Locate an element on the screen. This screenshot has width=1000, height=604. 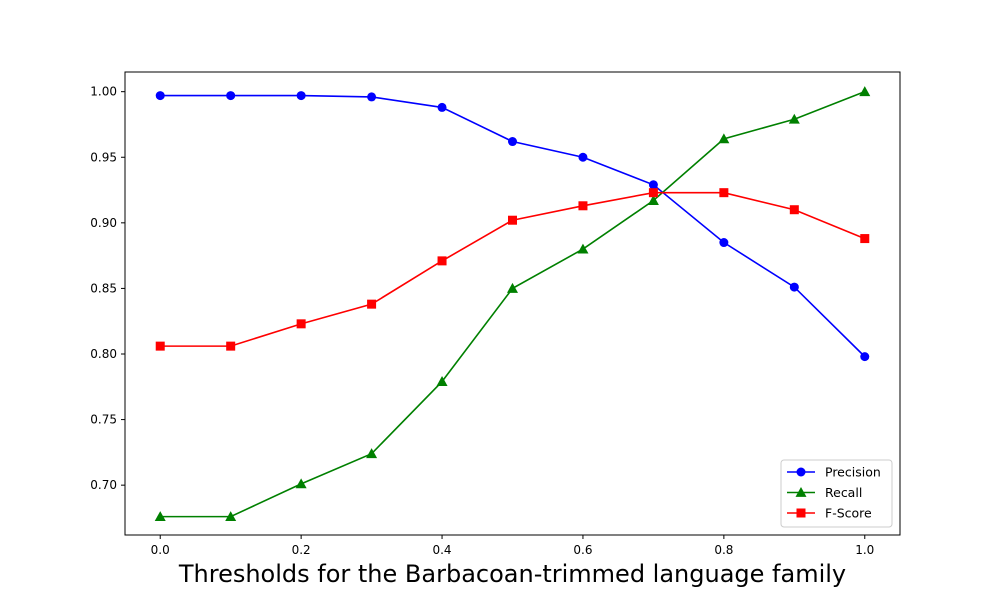
y-tick-label: 0.70 is located at coordinates (103, 485).